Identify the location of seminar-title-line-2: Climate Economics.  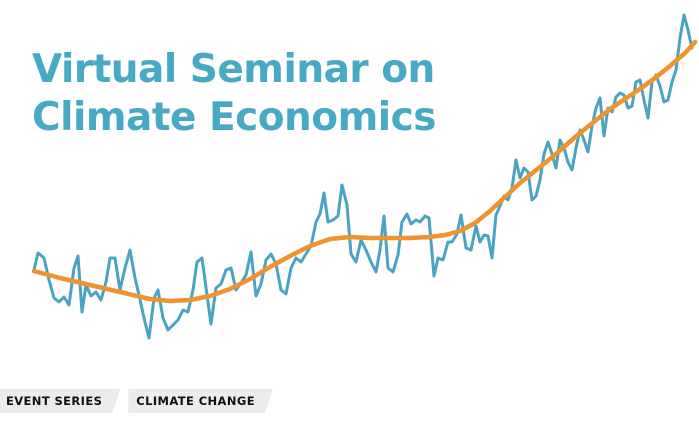
(234, 117).